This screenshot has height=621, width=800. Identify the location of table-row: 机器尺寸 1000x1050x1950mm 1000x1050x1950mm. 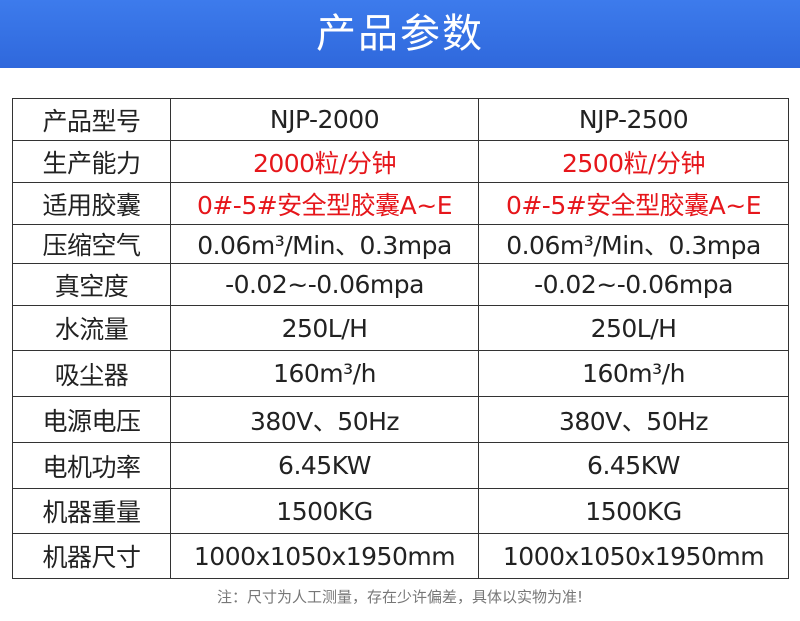
(400, 556).